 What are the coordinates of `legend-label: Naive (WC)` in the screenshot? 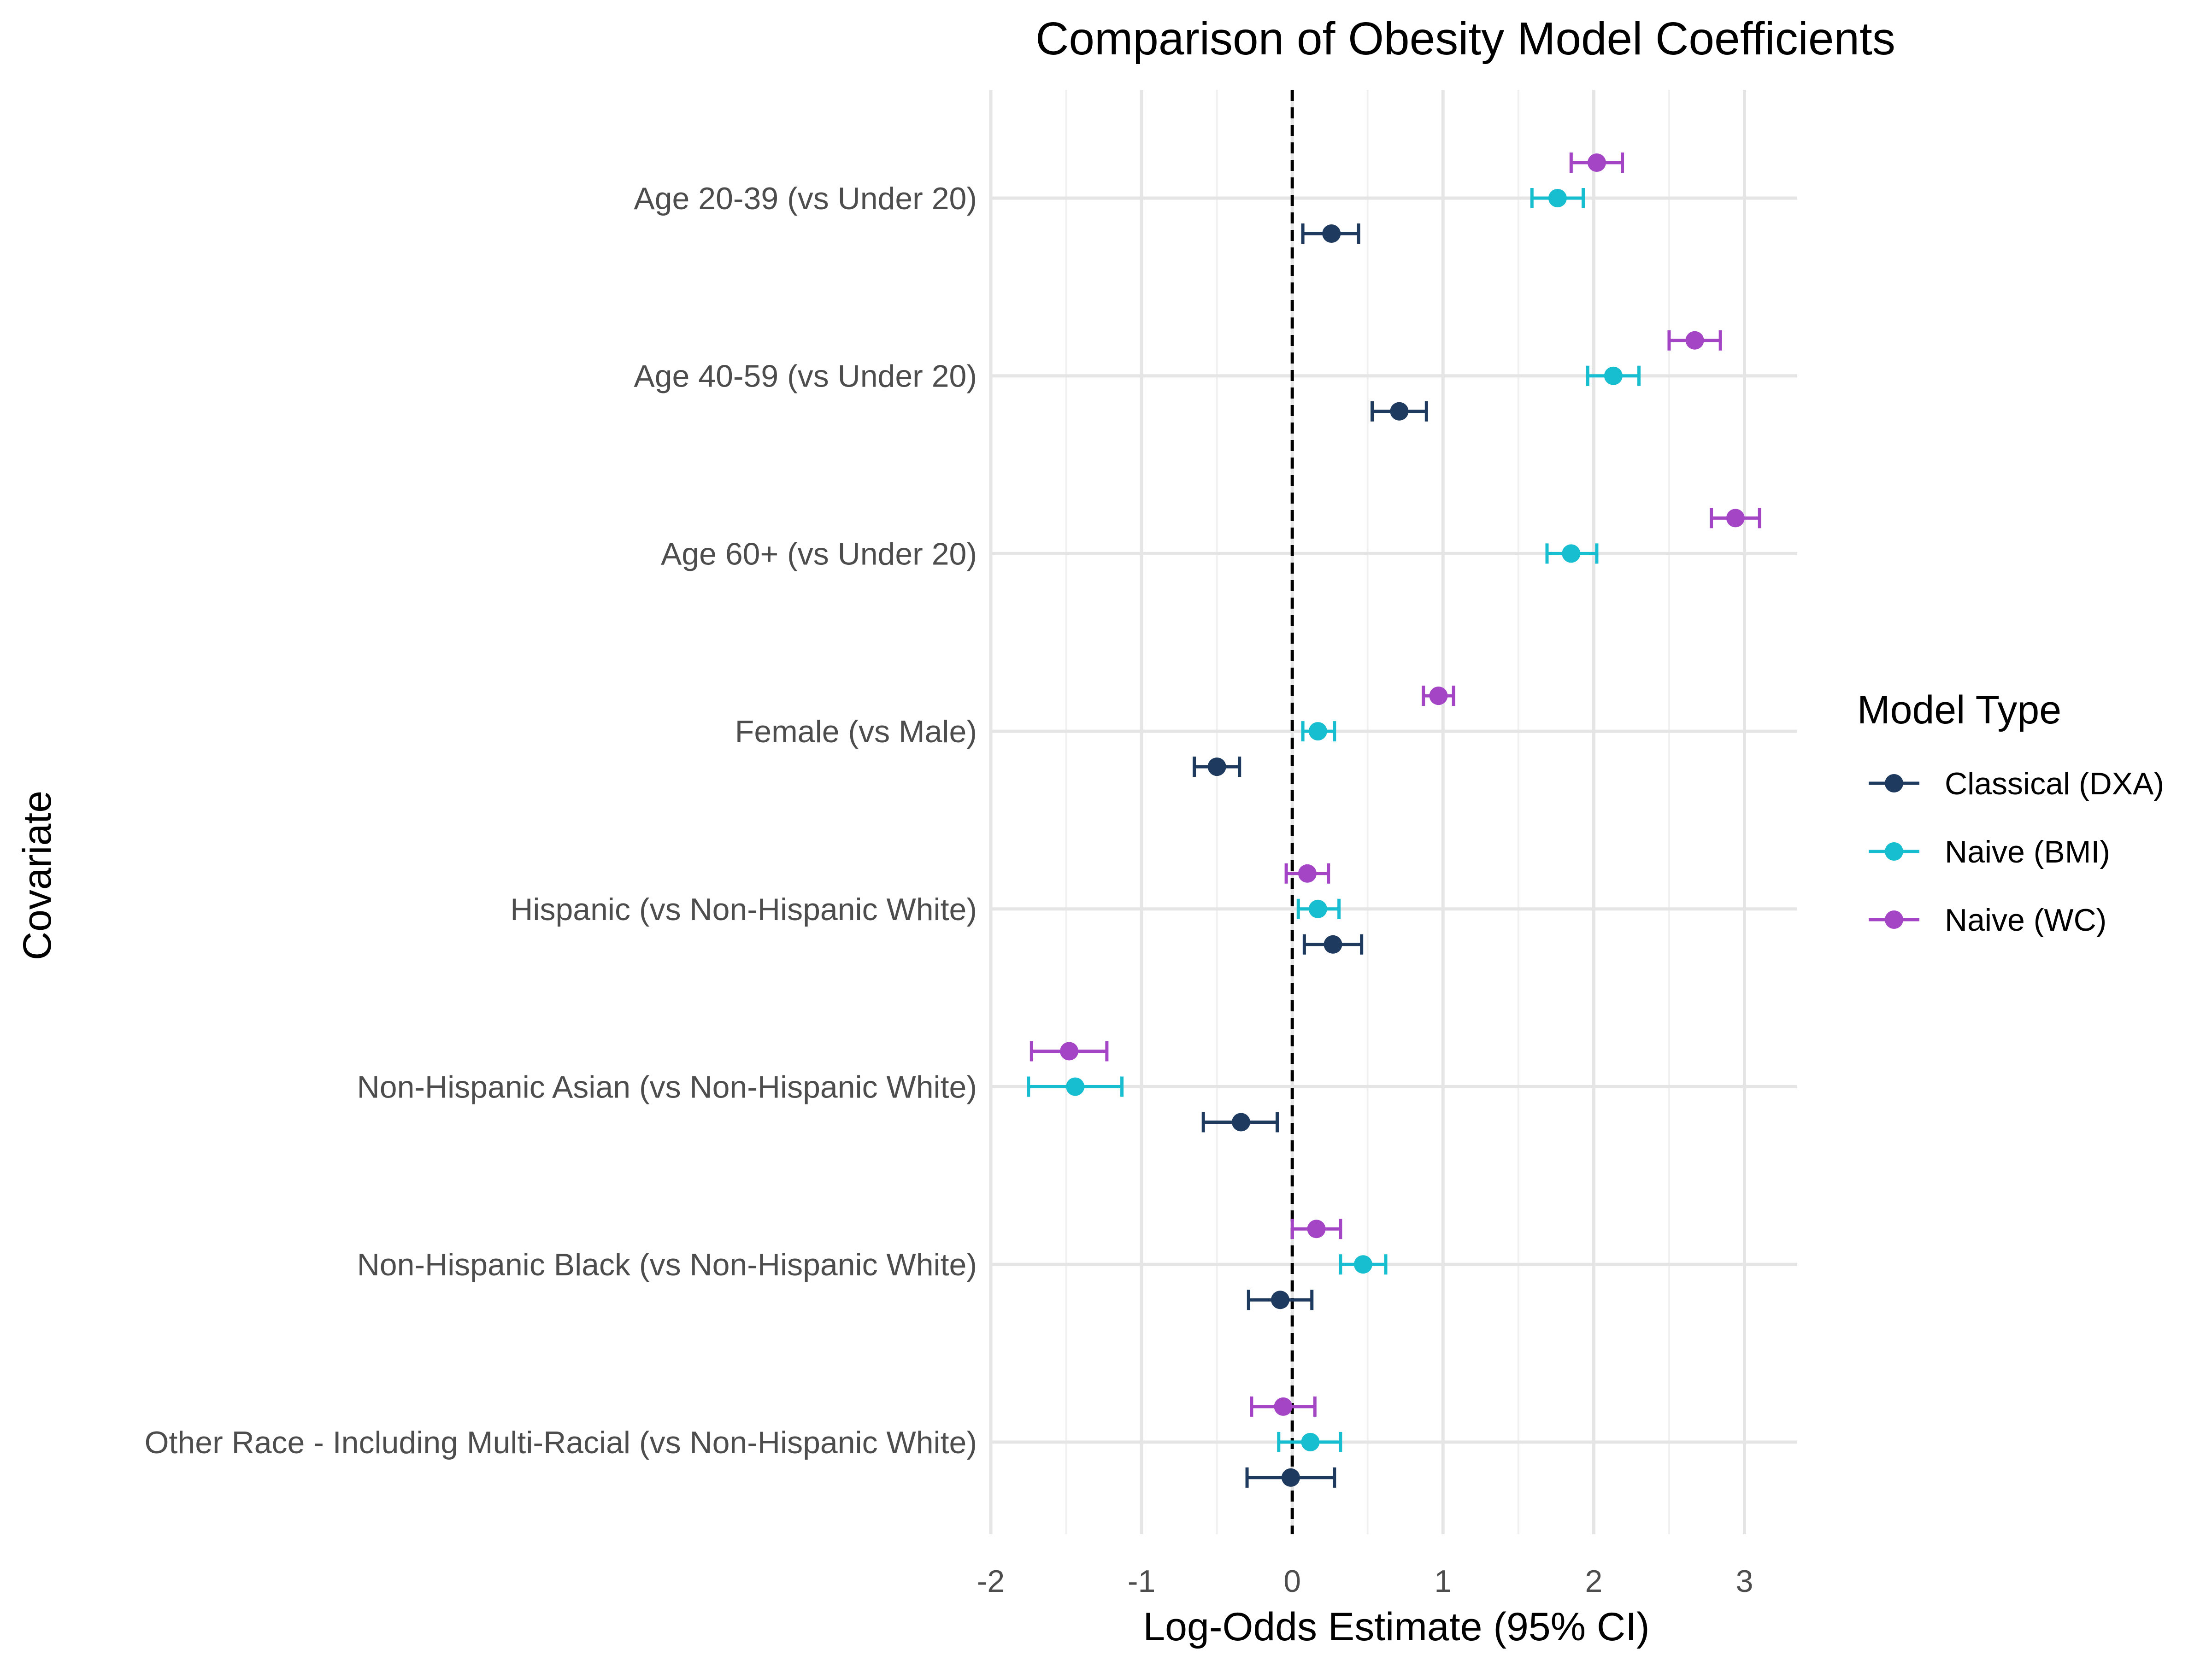 It's located at (2025, 920).